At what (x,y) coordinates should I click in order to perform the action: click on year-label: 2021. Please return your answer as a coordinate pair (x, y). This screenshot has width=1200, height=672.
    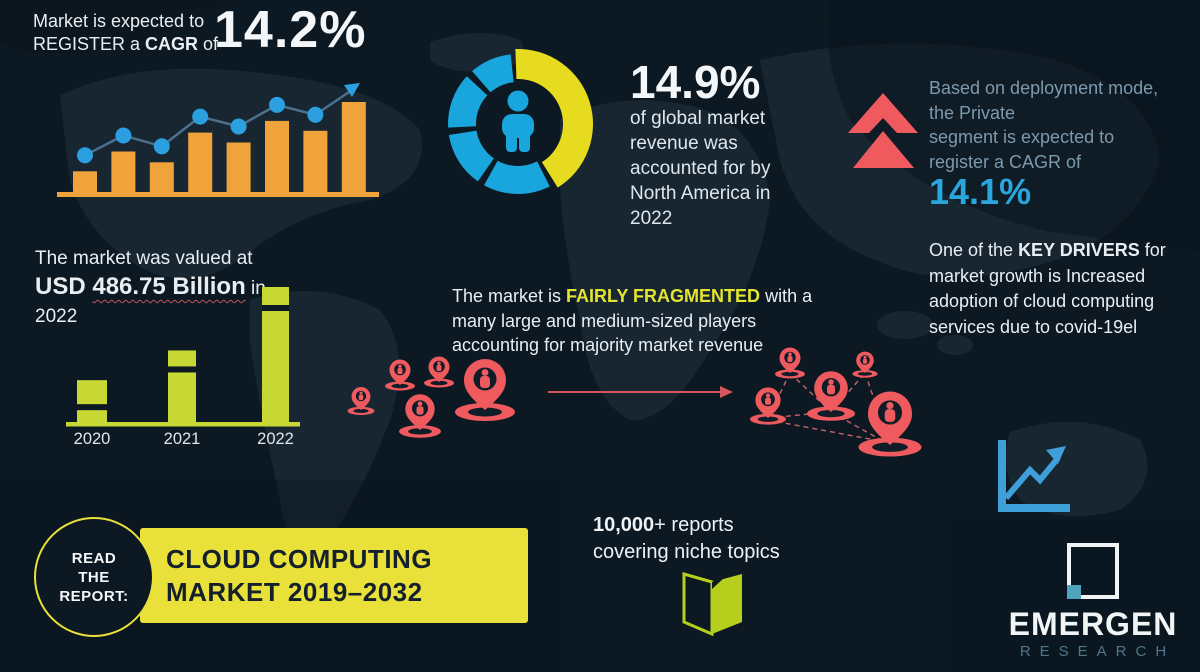
    Looking at the image, I should click on (182, 439).